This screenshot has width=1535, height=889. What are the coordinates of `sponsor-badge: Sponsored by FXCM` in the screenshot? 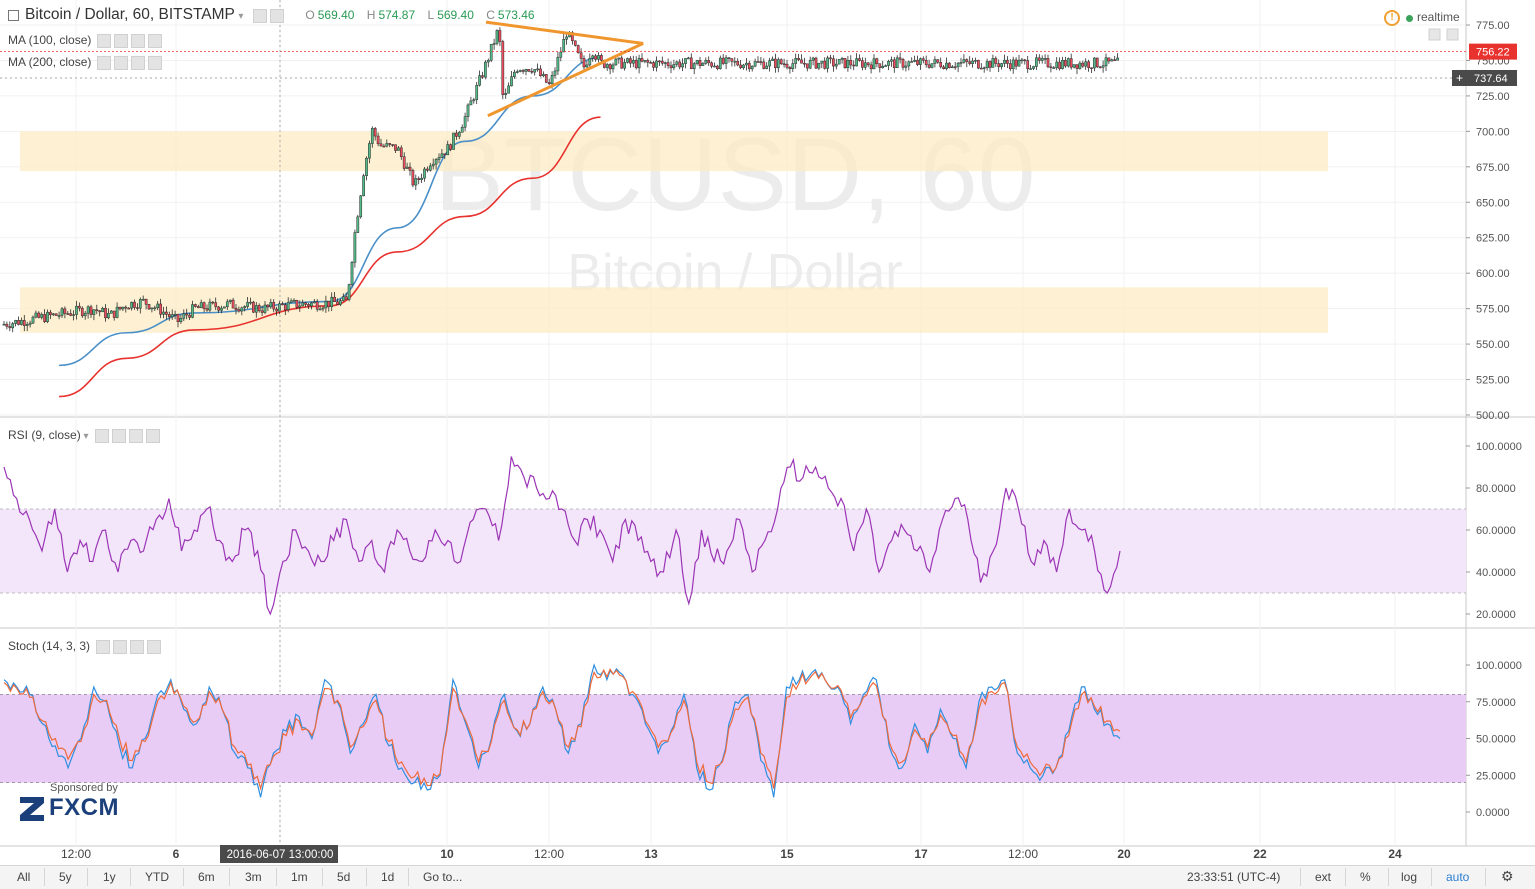 It's located at (68, 802).